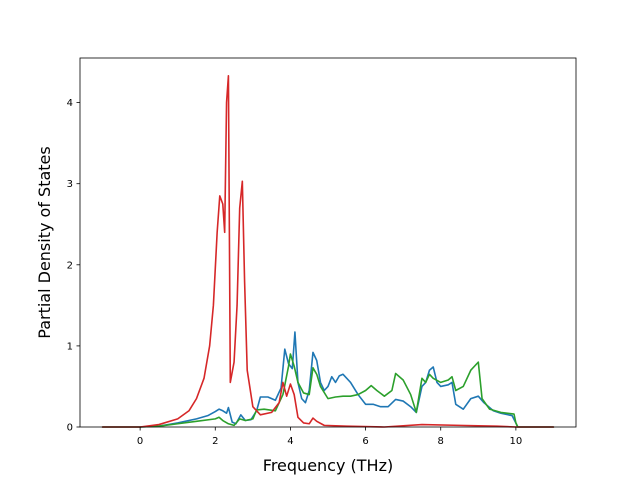 Image resolution: width=640 pixels, height=480 pixels. Describe the element at coordinates (70, 103) in the screenshot. I see `y-tick-label: 4` at that location.